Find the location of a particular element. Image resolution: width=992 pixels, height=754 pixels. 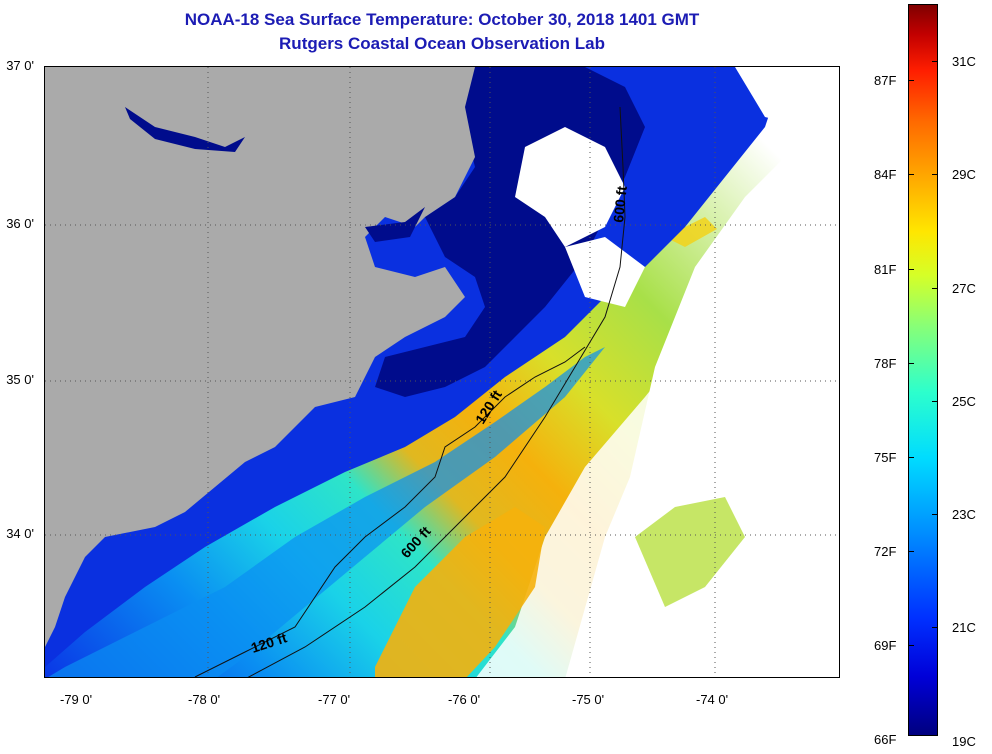

map-subtitle: Rutgers Coastal Ocean Observation Lab is located at coordinates (442, 43).